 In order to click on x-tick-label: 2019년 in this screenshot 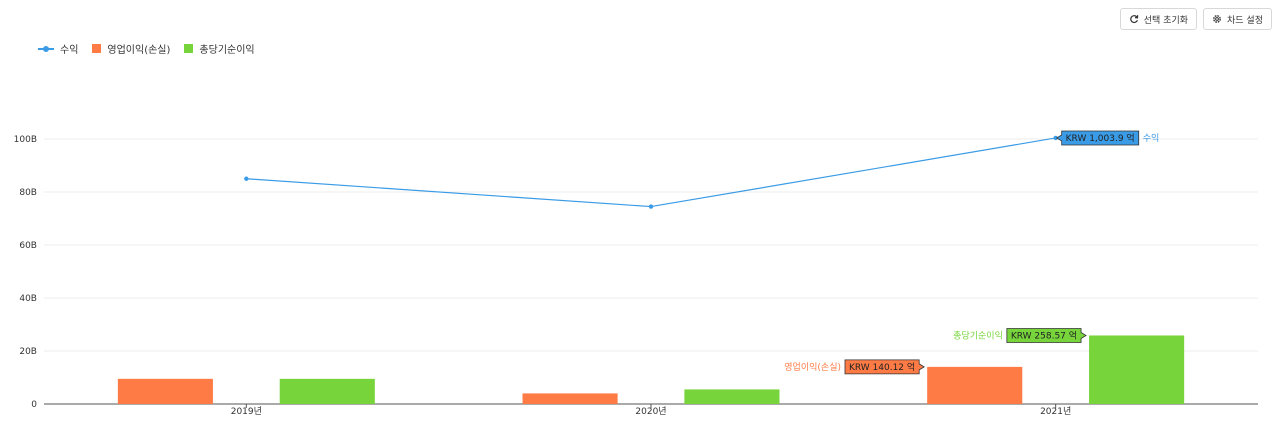, I will do `click(246, 411)`.